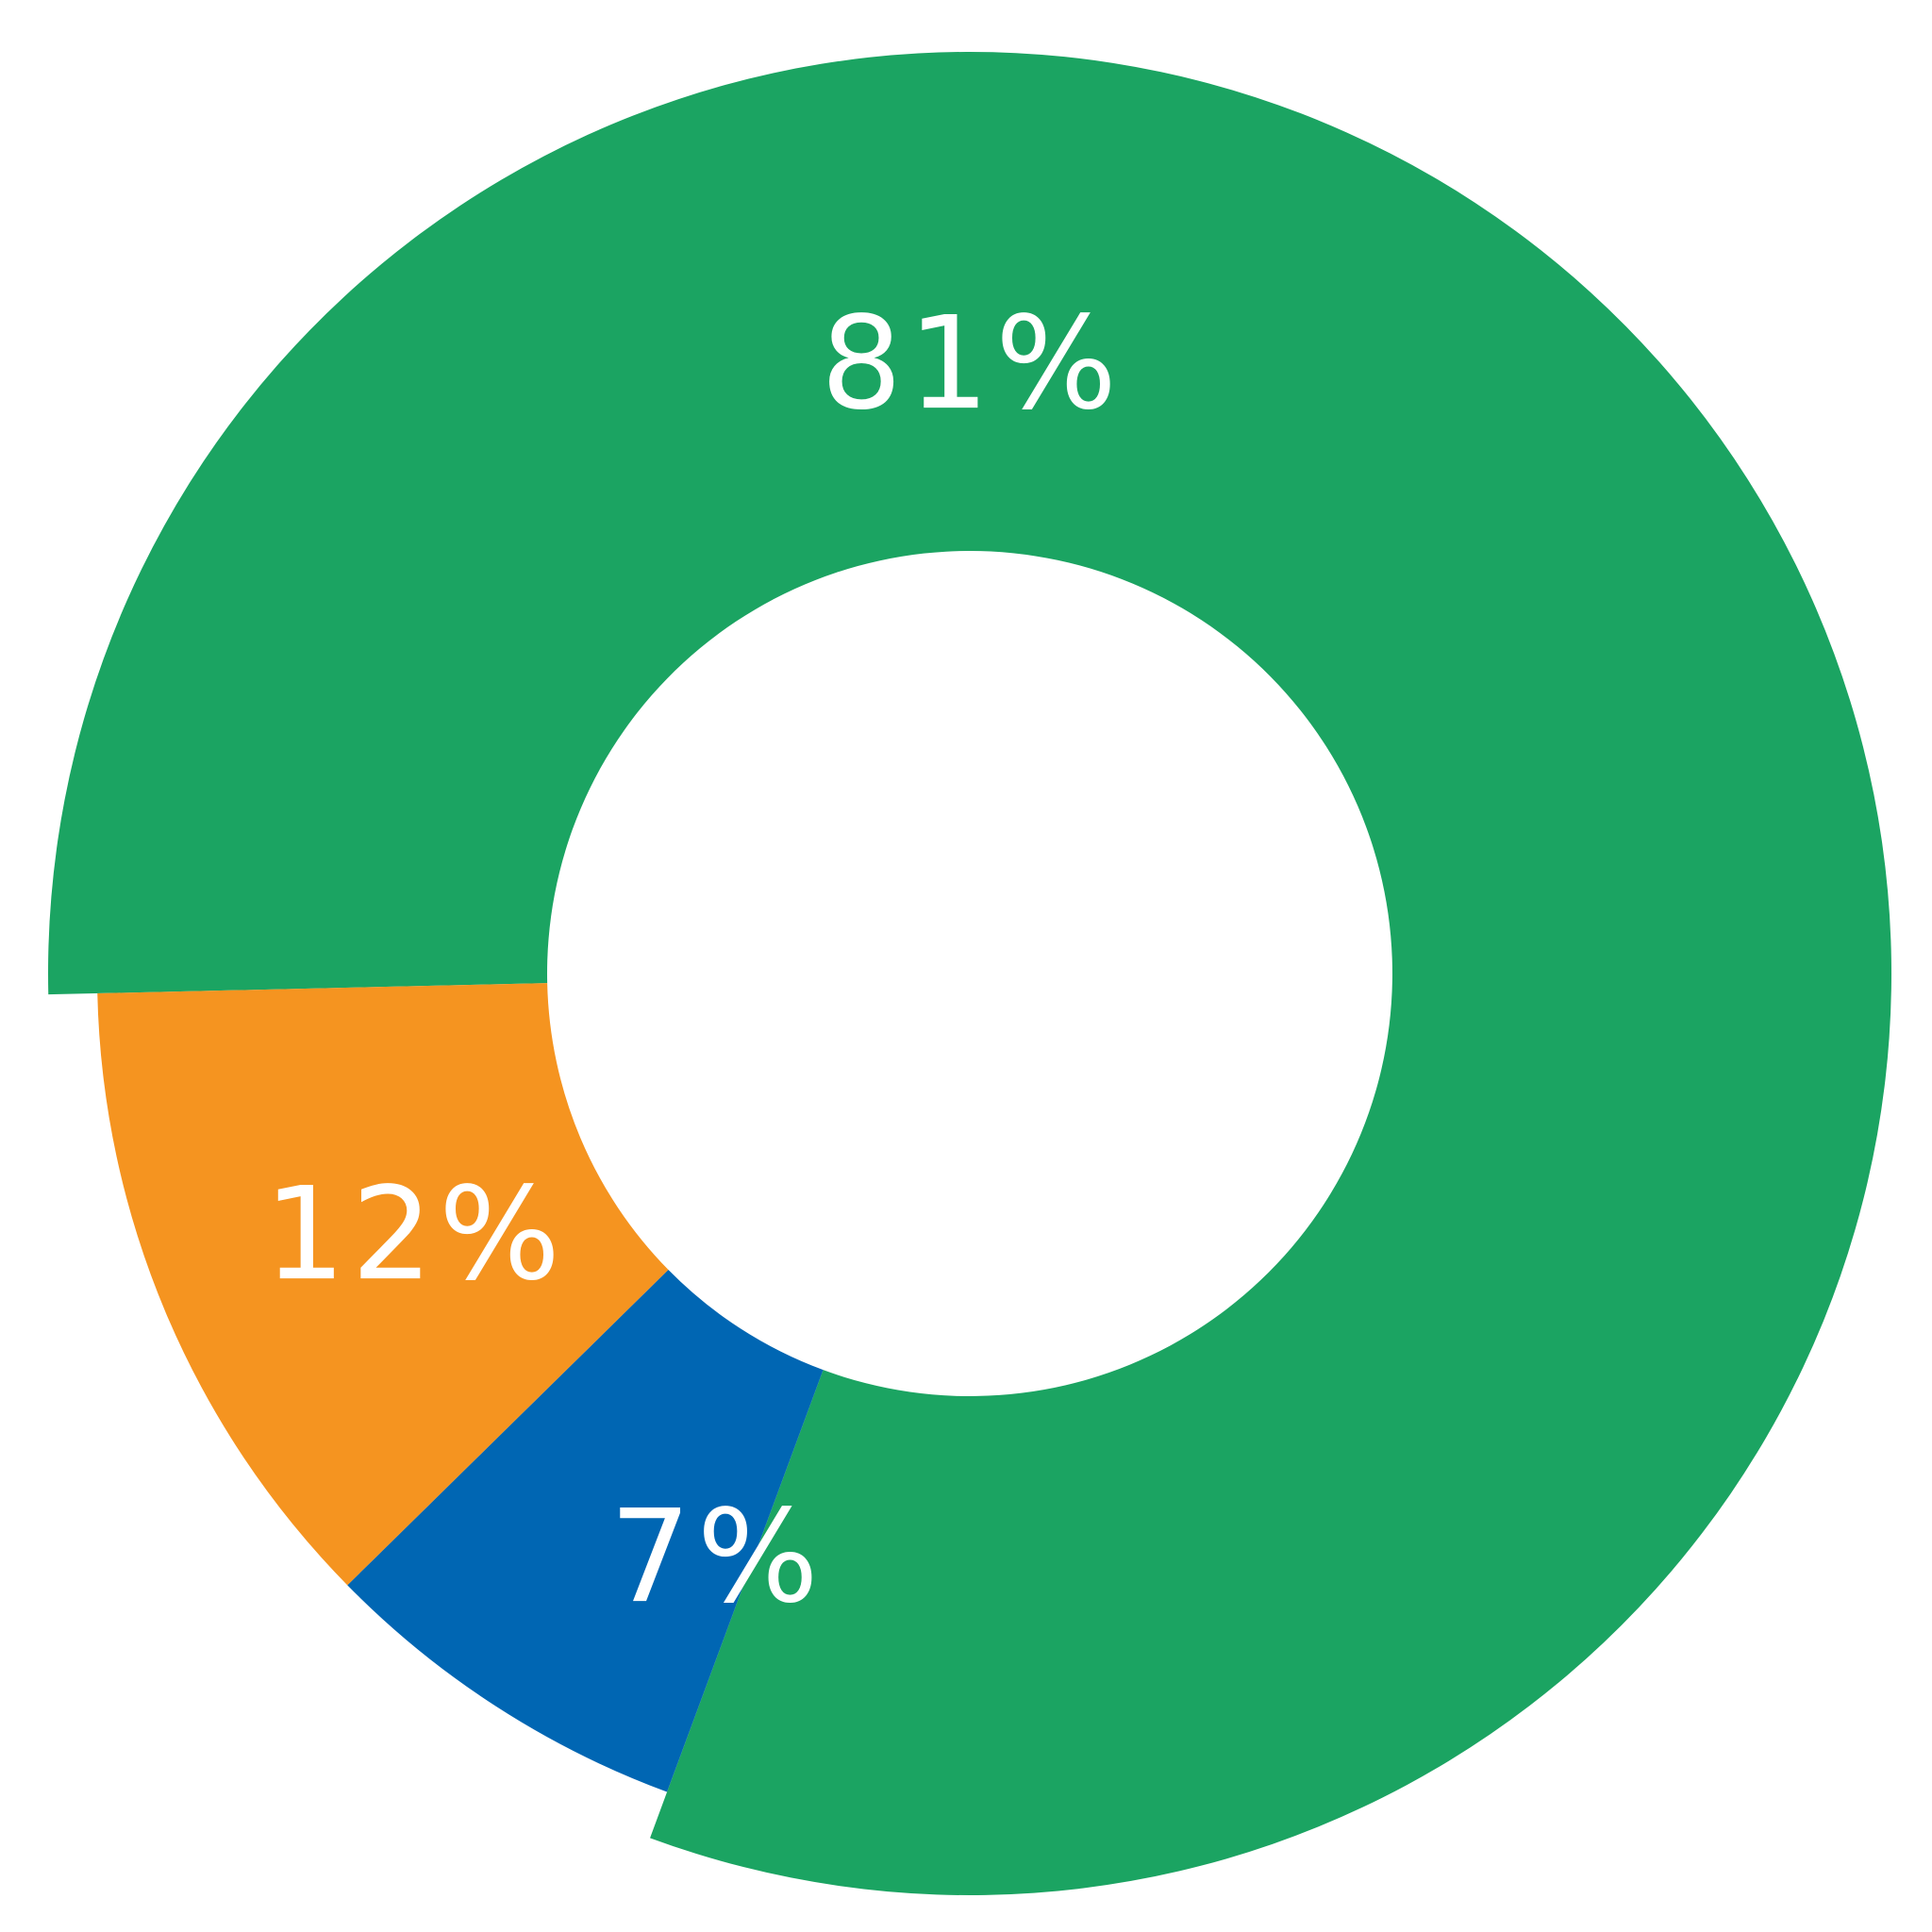 The height and width of the screenshot is (1932, 1932). Describe the element at coordinates (972, 364) in the screenshot. I see `data-label: 81%` at that location.